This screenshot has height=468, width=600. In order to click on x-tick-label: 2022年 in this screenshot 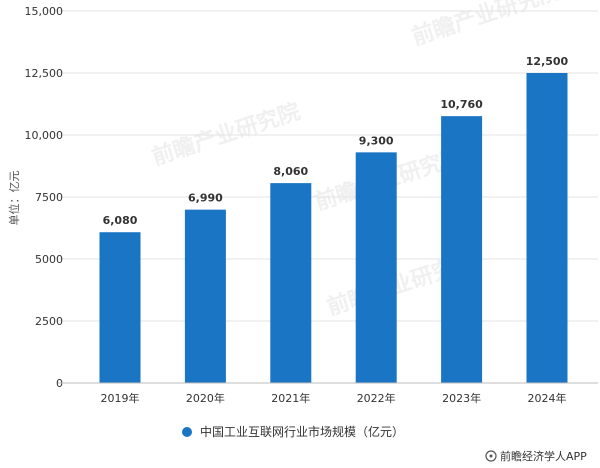, I will do `click(376, 398)`.